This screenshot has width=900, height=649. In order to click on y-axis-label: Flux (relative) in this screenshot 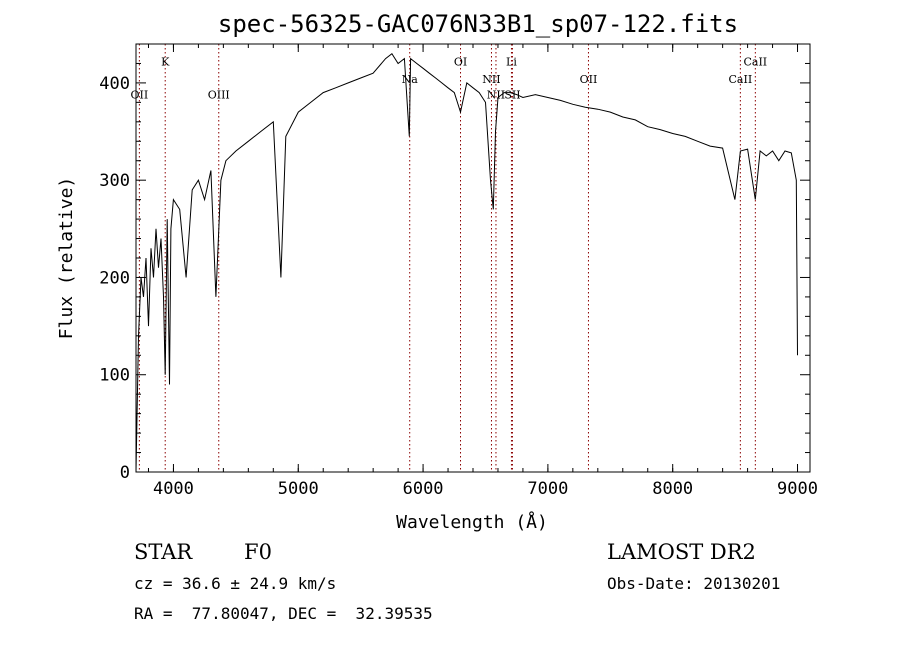, I will do `click(66, 258)`.